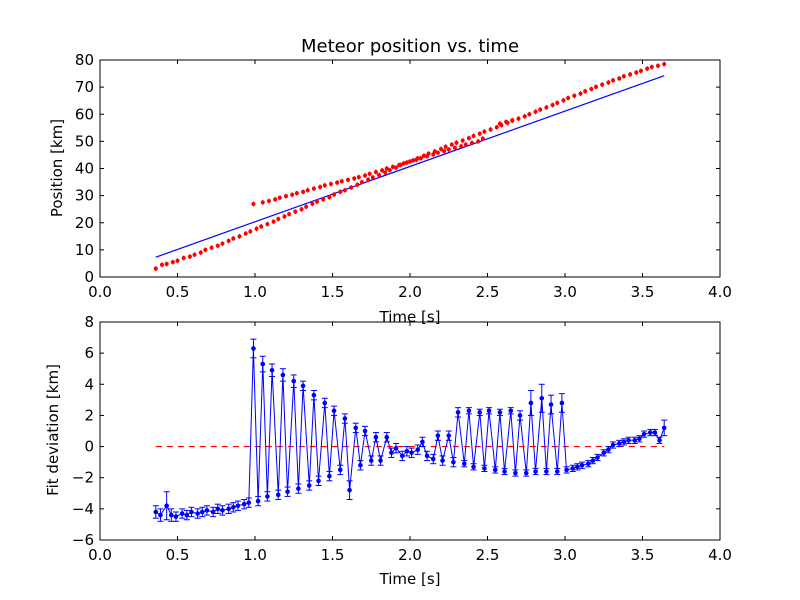 This screenshot has height=600, width=800. I want to click on top-x-tick-label: 2.0, so click(410, 292).